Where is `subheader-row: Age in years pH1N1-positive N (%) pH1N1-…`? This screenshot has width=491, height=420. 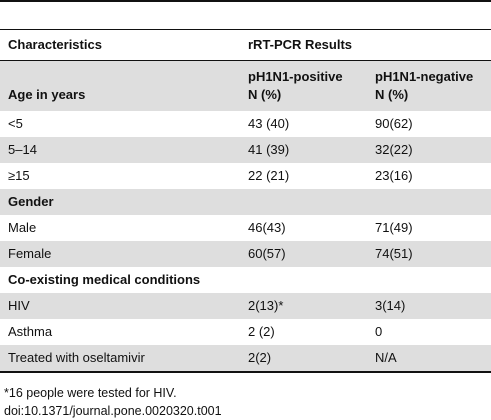 subheader-row: Age in years pH1N1-positive N (%) pH1N1-… is located at coordinates (245, 86).